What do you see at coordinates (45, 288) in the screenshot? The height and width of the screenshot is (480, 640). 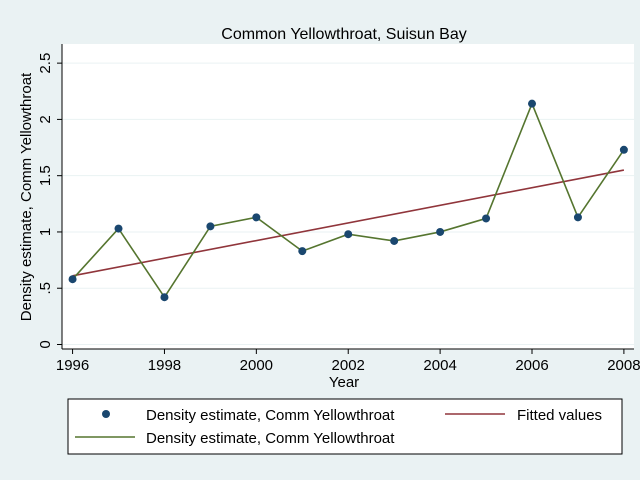 I see `y-tick-label: .5` at bounding box center [45, 288].